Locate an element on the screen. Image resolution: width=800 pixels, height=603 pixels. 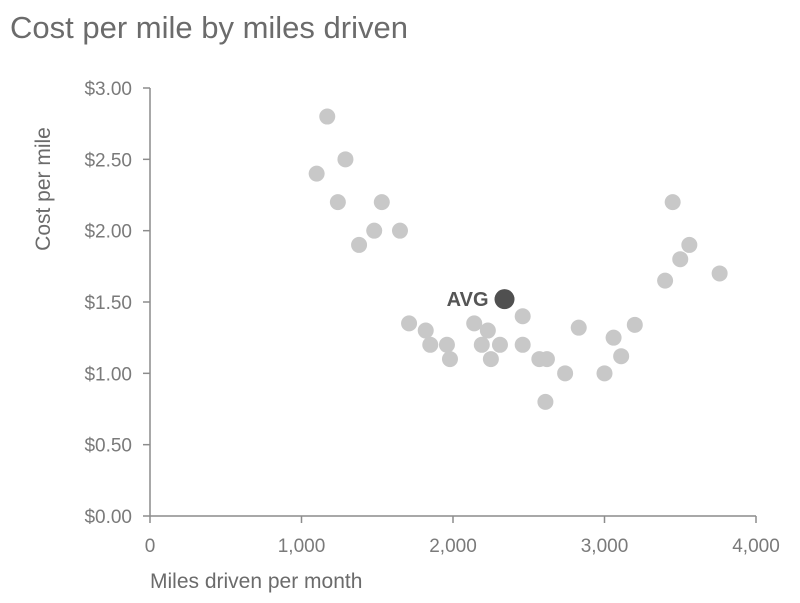
average-highlight: AVG is located at coordinates (481, 300).